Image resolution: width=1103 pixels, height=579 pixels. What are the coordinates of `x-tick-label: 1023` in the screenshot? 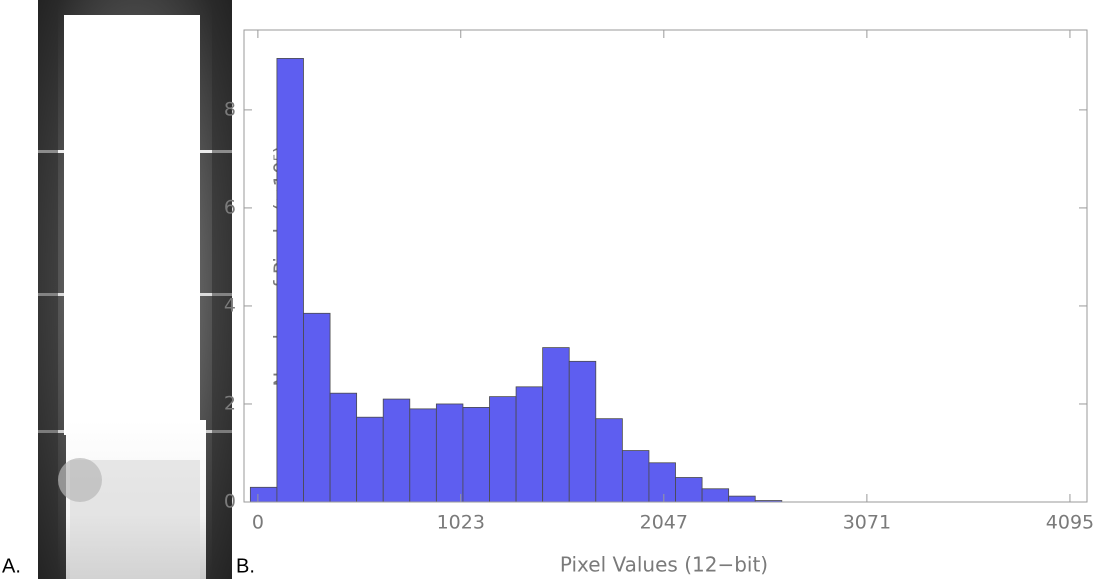 It's located at (461, 523).